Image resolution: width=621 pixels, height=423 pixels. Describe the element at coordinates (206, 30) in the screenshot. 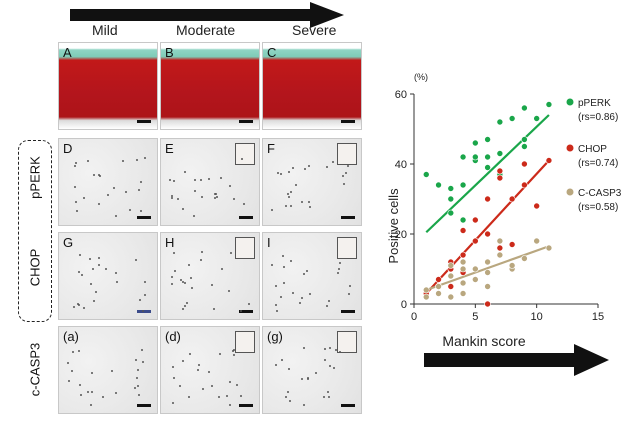

I see `severity-label-moderate: Moderate` at that location.